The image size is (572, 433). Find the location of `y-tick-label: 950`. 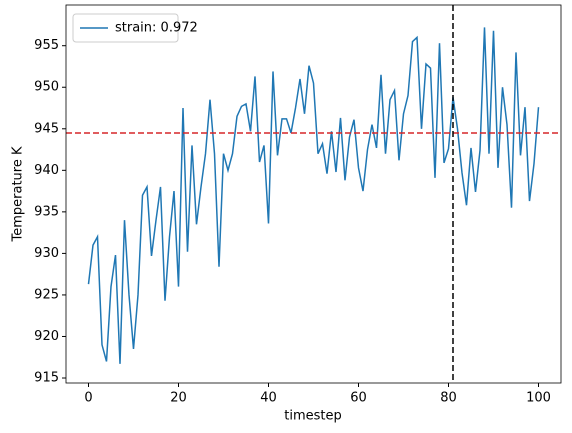

y-tick-label: 950 is located at coordinates (46, 87).